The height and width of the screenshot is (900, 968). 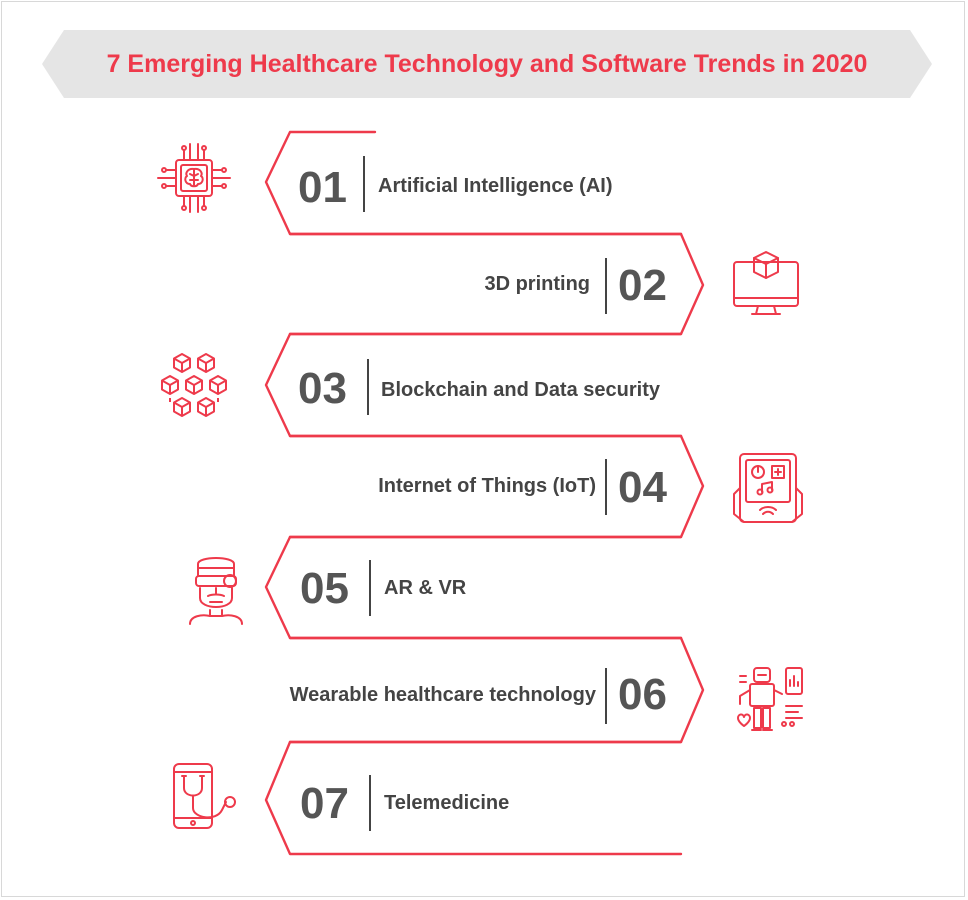 What do you see at coordinates (487, 486) in the screenshot?
I see `item-label-04: Internet of Things (IoT)` at bounding box center [487, 486].